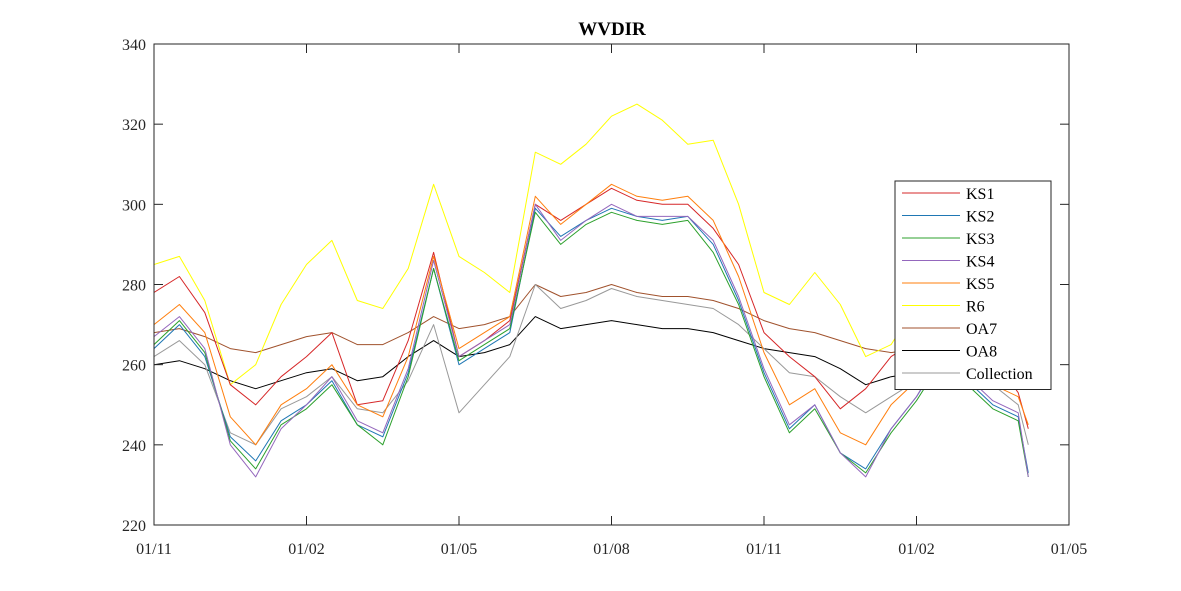  What do you see at coordinates (981, 352) in the screenshot?
I see `legend-label-oa8: OA8` at bounding box center [981, 352].